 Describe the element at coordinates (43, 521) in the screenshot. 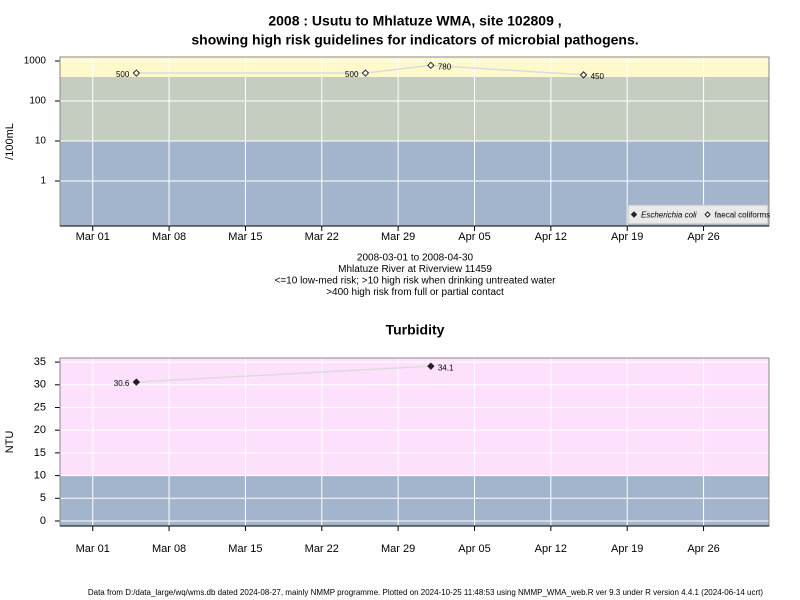

I see `y-tick-label: 0` at that location.